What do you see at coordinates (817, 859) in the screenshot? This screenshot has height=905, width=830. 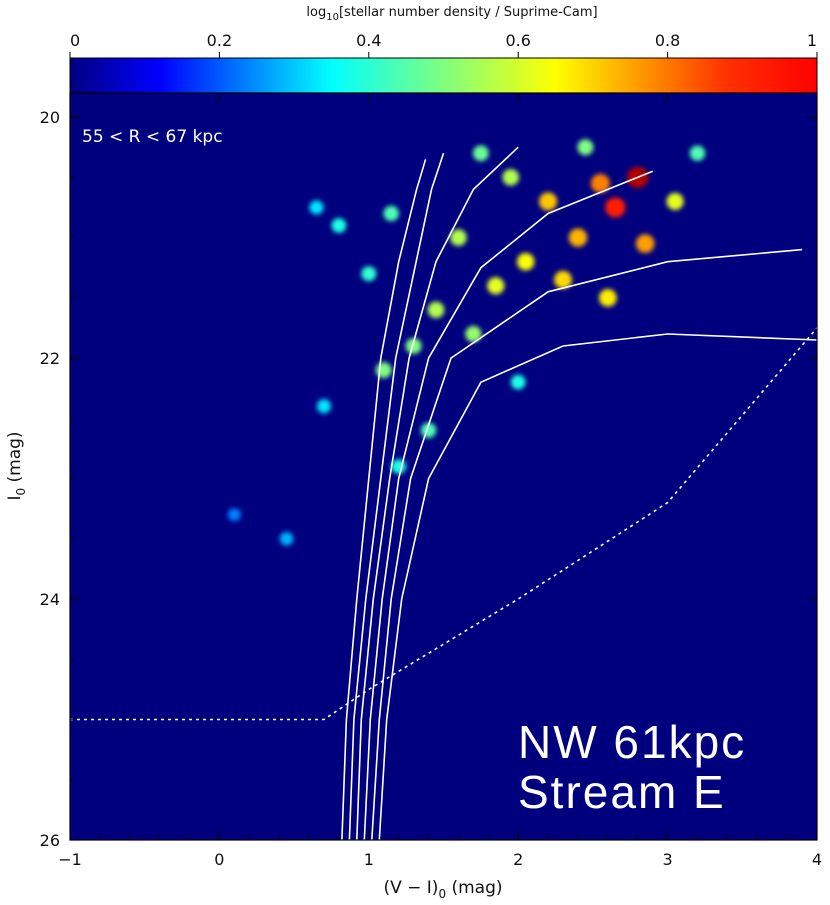 I see `x-tick-label: 4` at bounding box center [817, 859].